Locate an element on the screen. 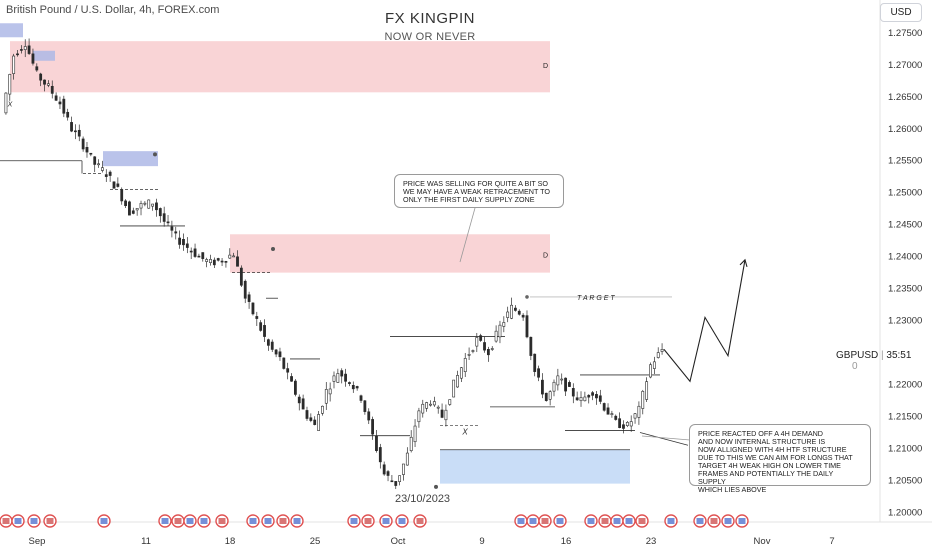 This screenshot has width=932, height=550. symbol-tag: GBPUSD | 35:51 0 is located at coordinates (874, 361).